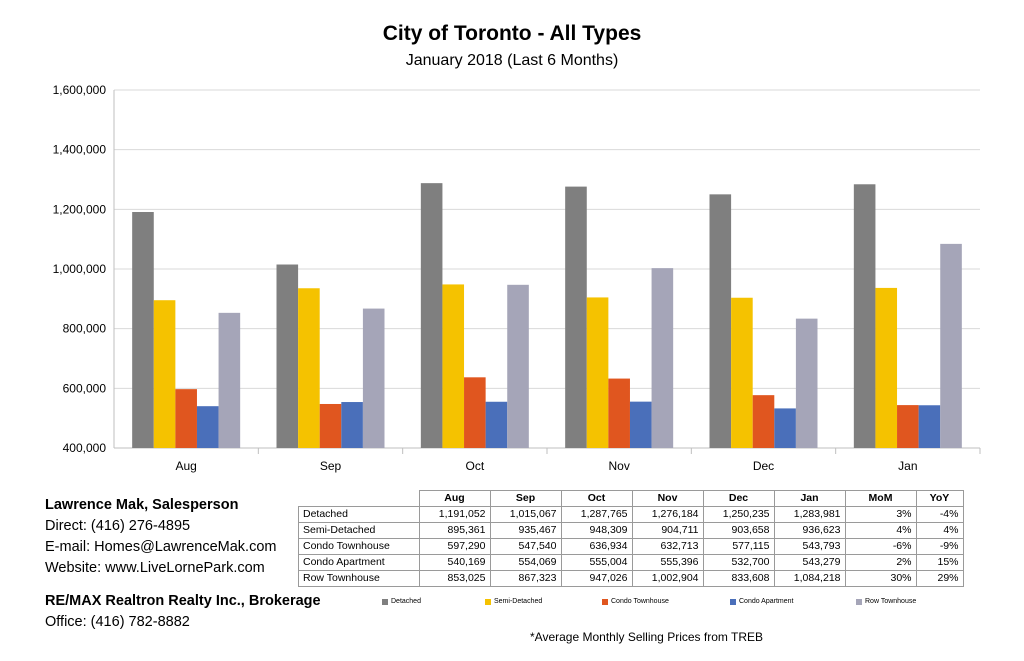  Describe the element at coordinates (640, 601) in the screenshot. I see `legend-label: Condo Townhouse` at that location.